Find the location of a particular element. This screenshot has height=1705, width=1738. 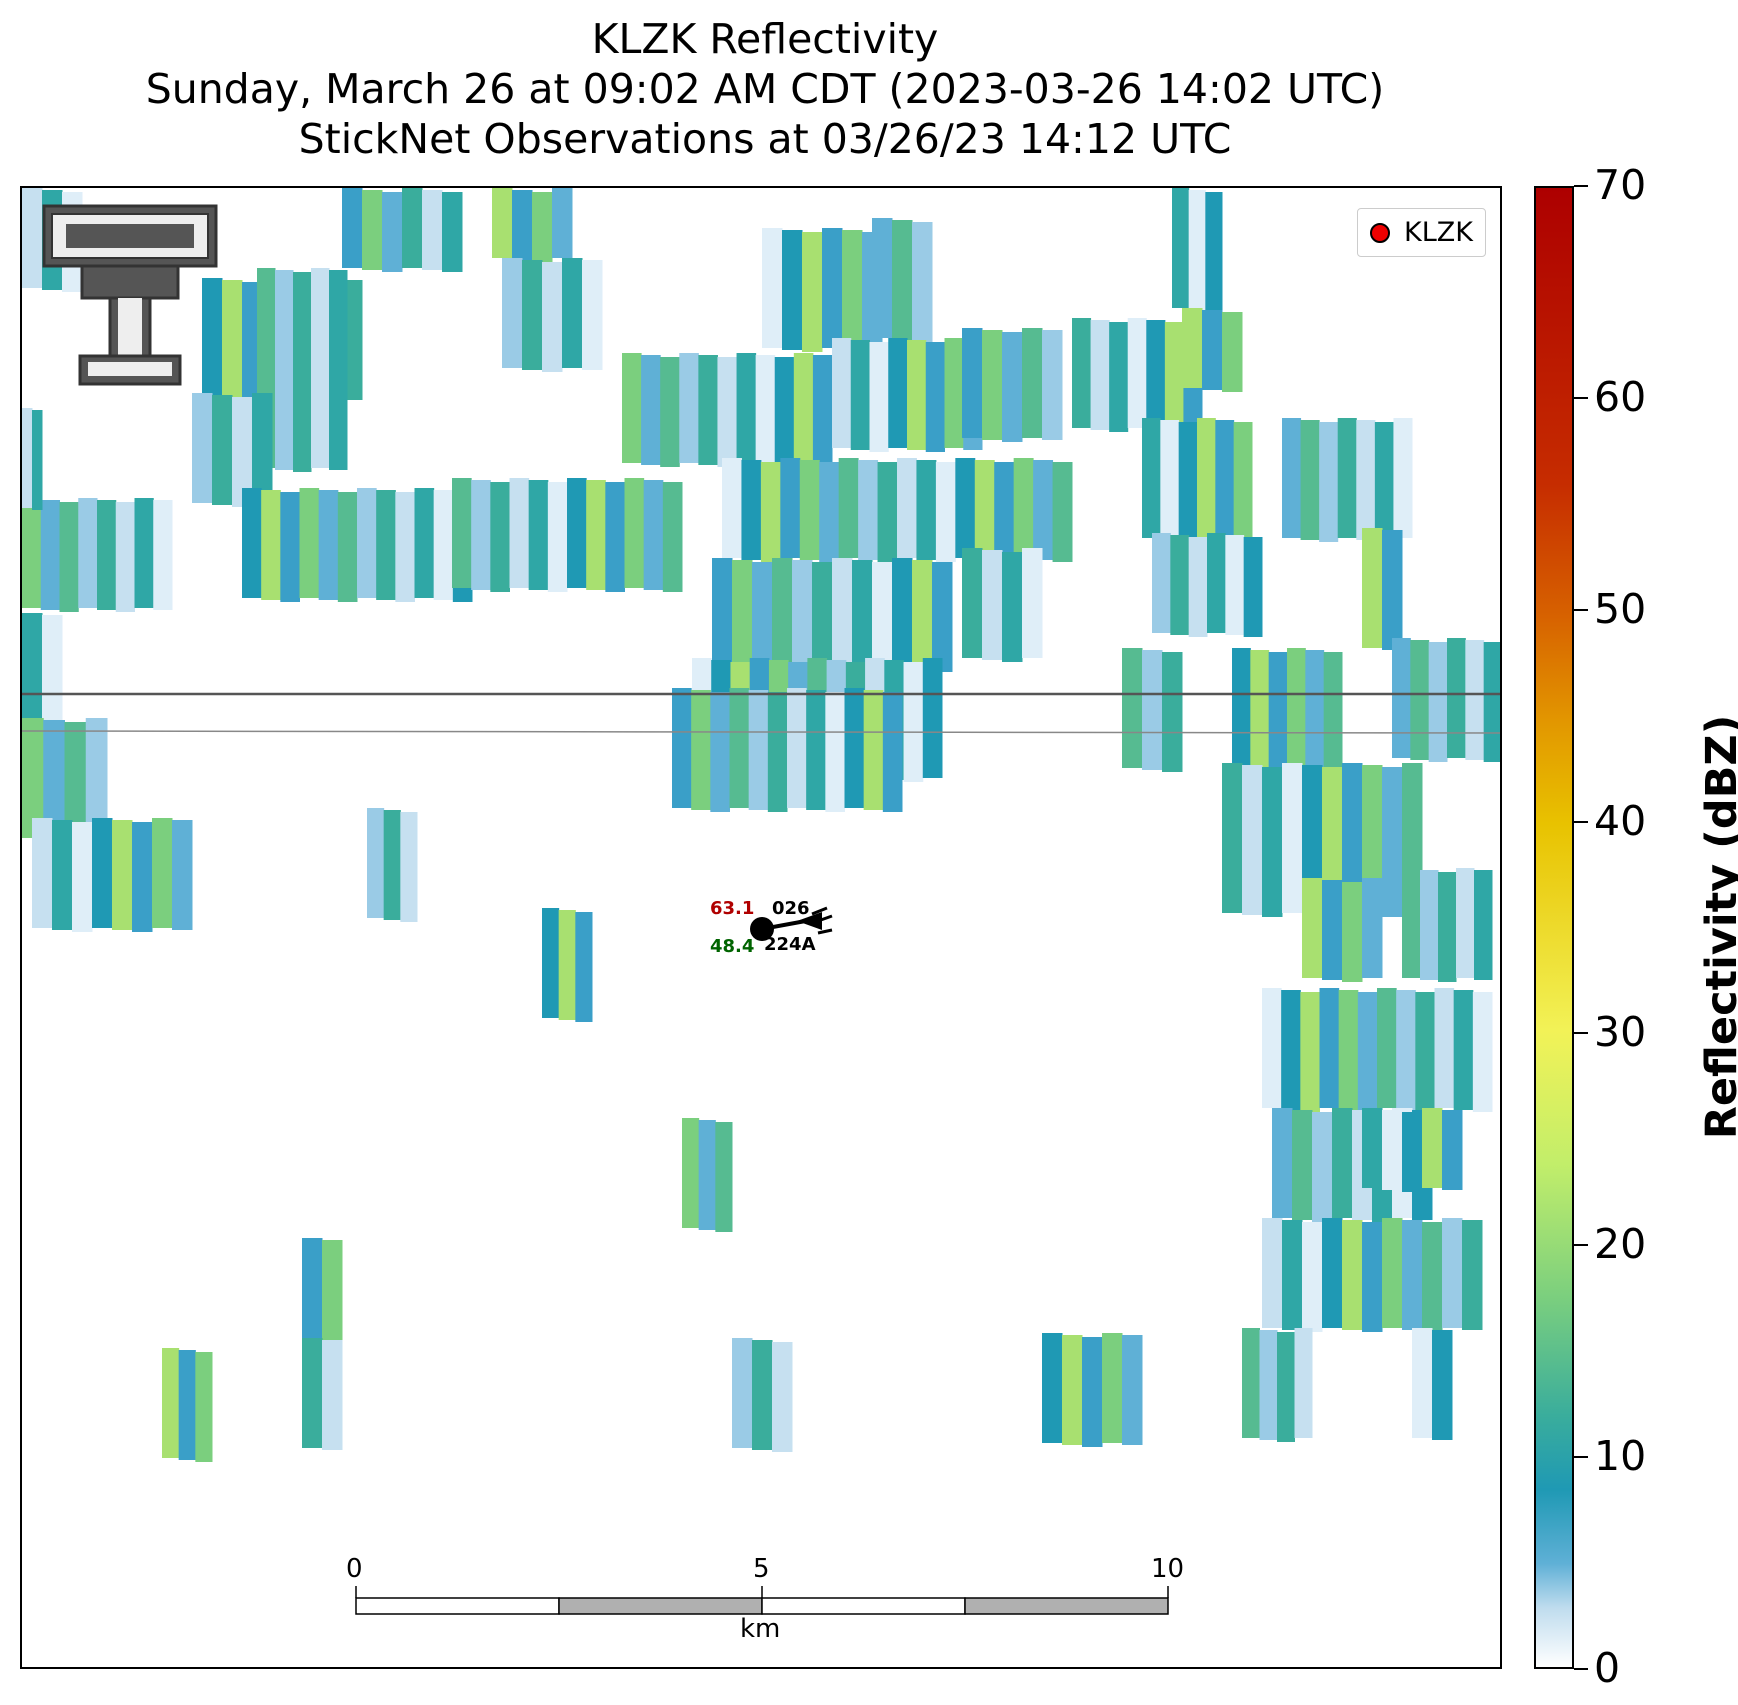

title-line-1: KLZK Reflectivity is located at coordinates (765, 39).